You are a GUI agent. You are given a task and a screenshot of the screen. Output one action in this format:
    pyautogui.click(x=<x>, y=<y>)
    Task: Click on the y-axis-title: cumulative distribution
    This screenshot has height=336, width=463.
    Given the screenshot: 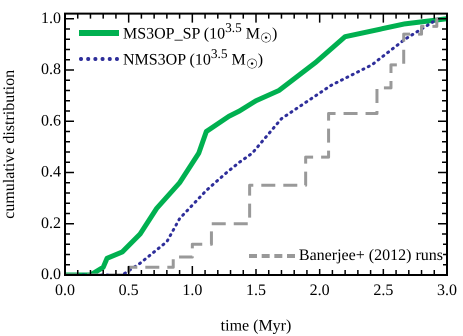 What is the action you would take?
    pyautogui.click(x=9, y=144)
    